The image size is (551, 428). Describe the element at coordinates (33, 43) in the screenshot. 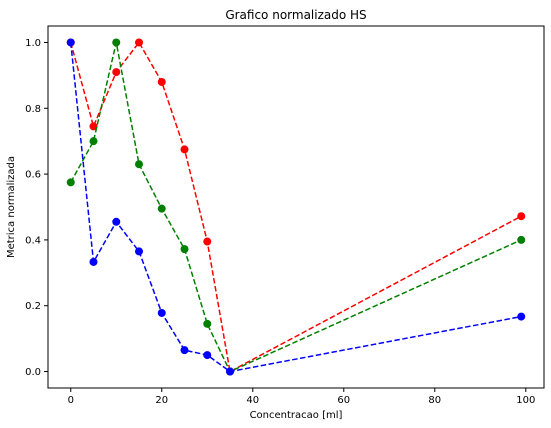

I see `y-tick-label: 1.0` at that location.